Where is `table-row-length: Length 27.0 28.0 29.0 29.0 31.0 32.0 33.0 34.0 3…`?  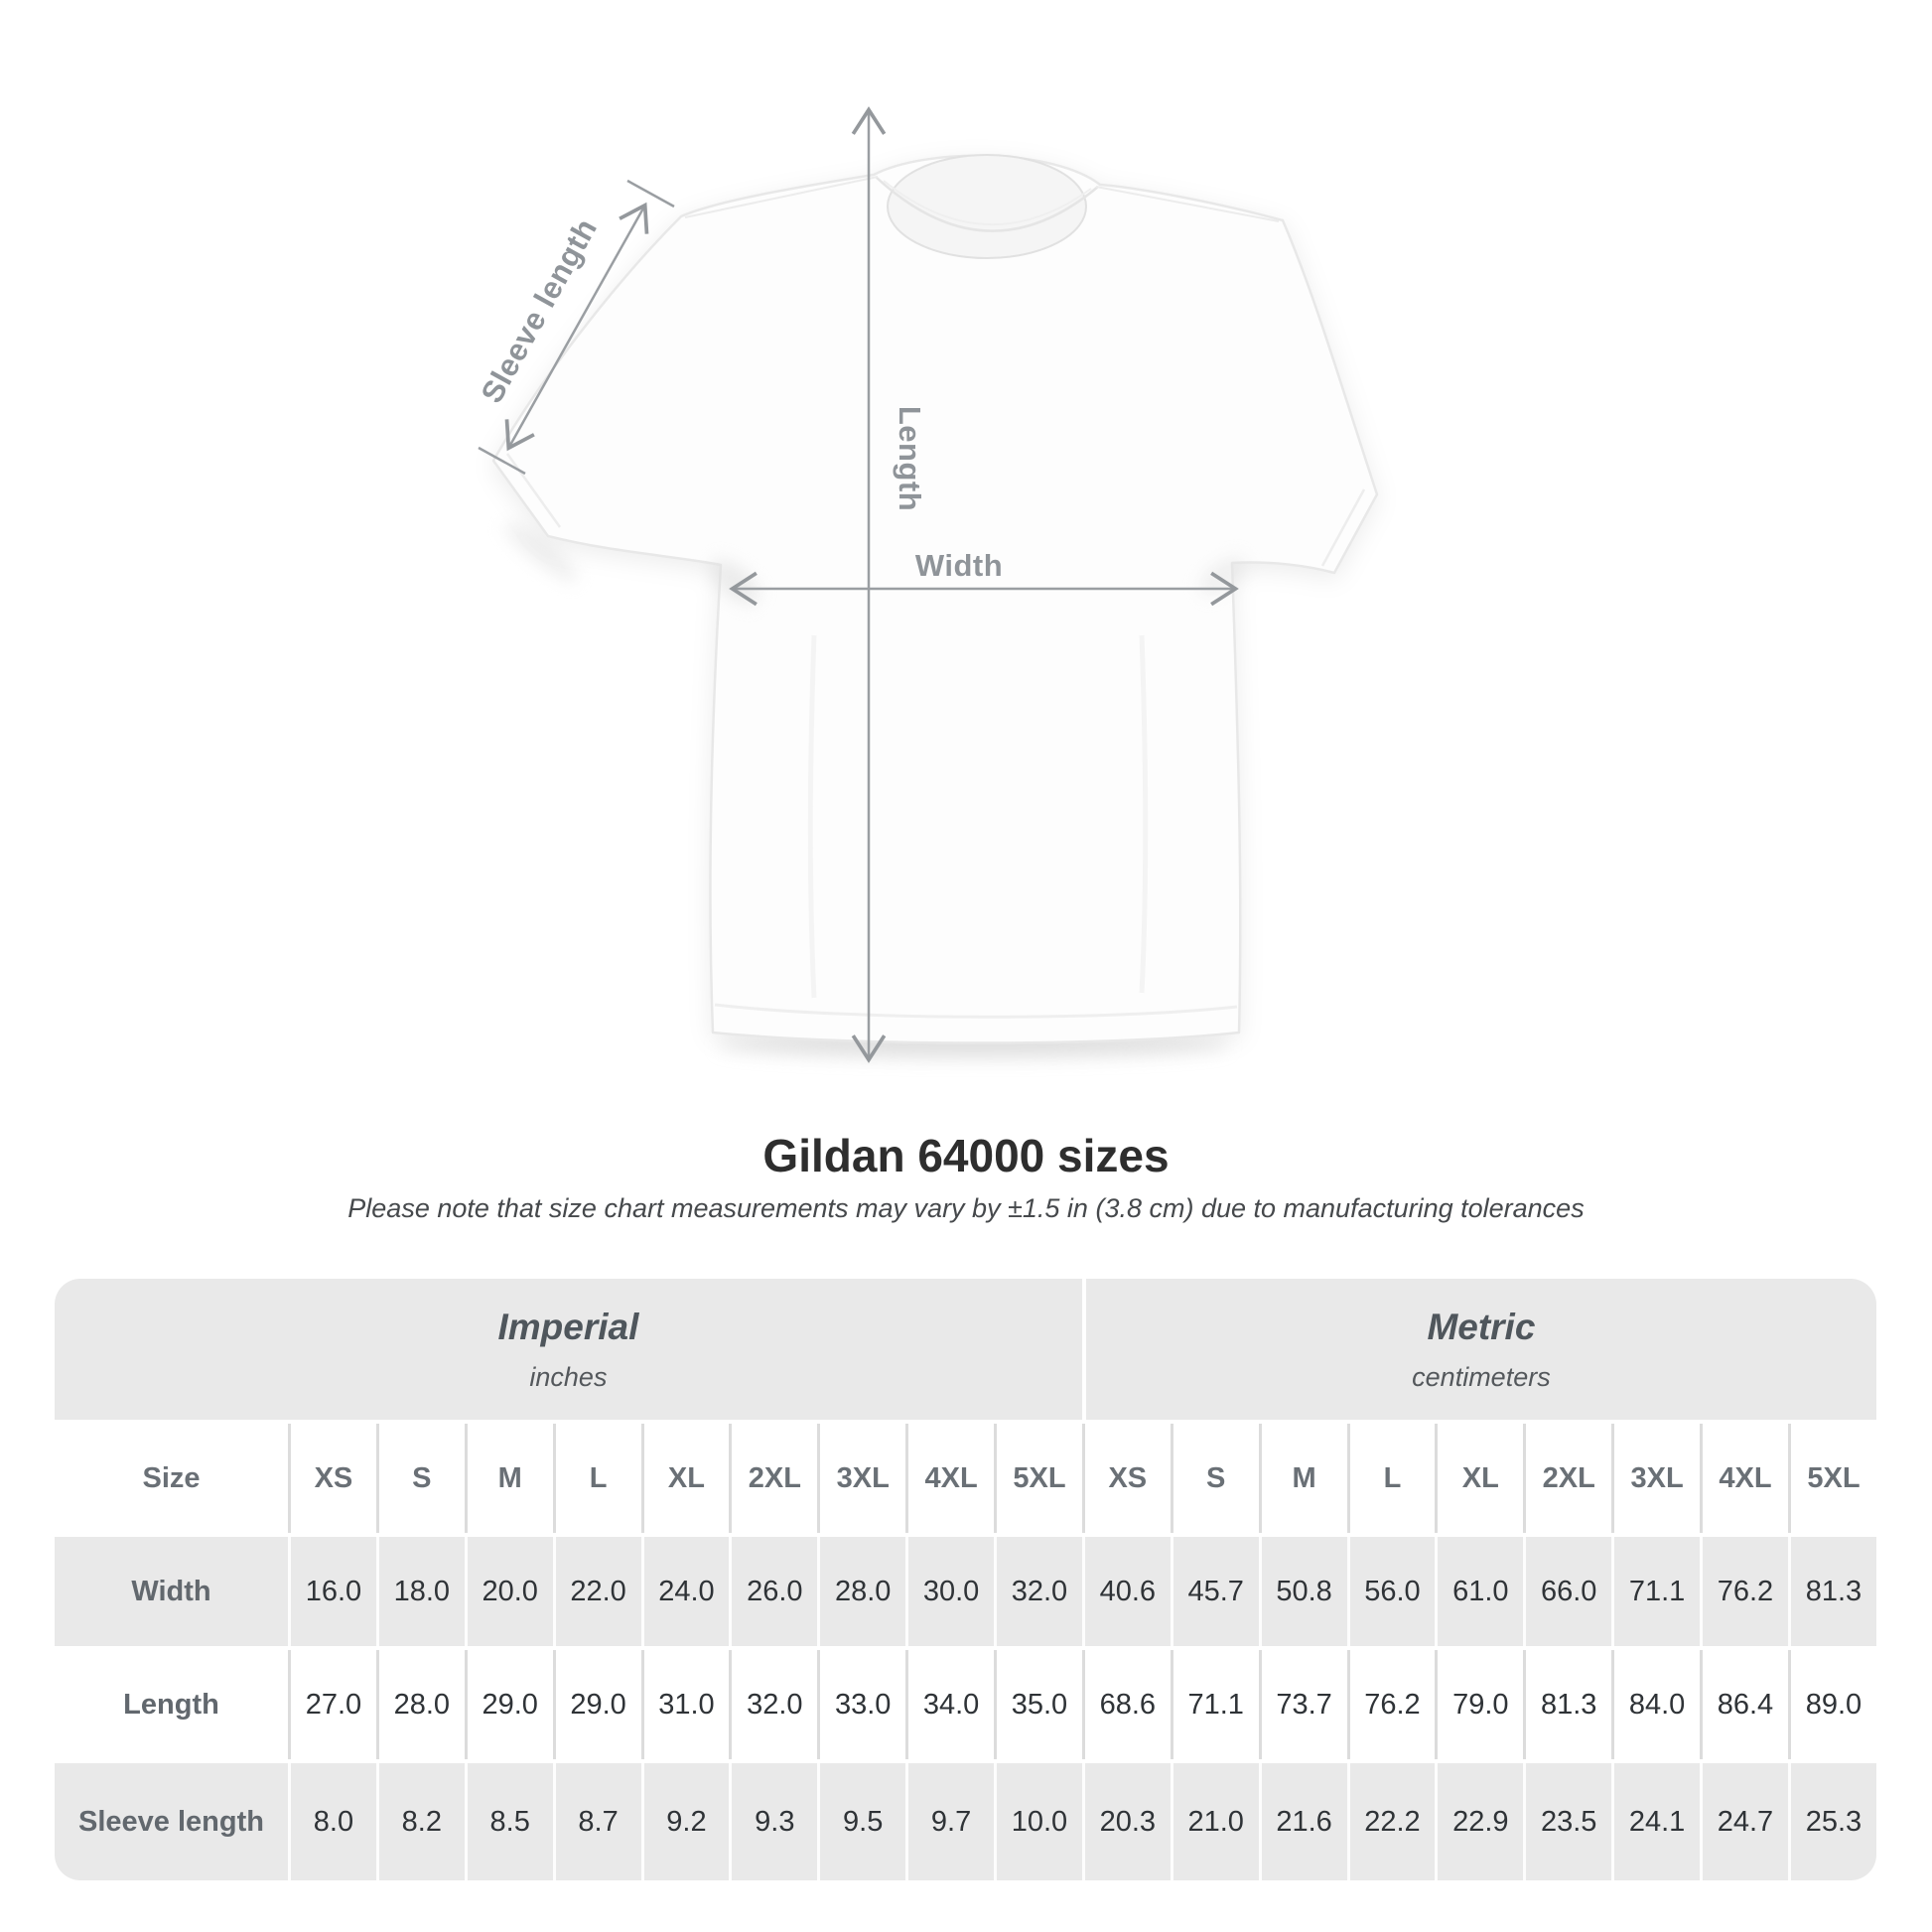
table-row-length: Length 27.0 28.0 29.0 29.0 31.0 32.0 33.0 34.0 3… is located at coordinates (966, 1705).